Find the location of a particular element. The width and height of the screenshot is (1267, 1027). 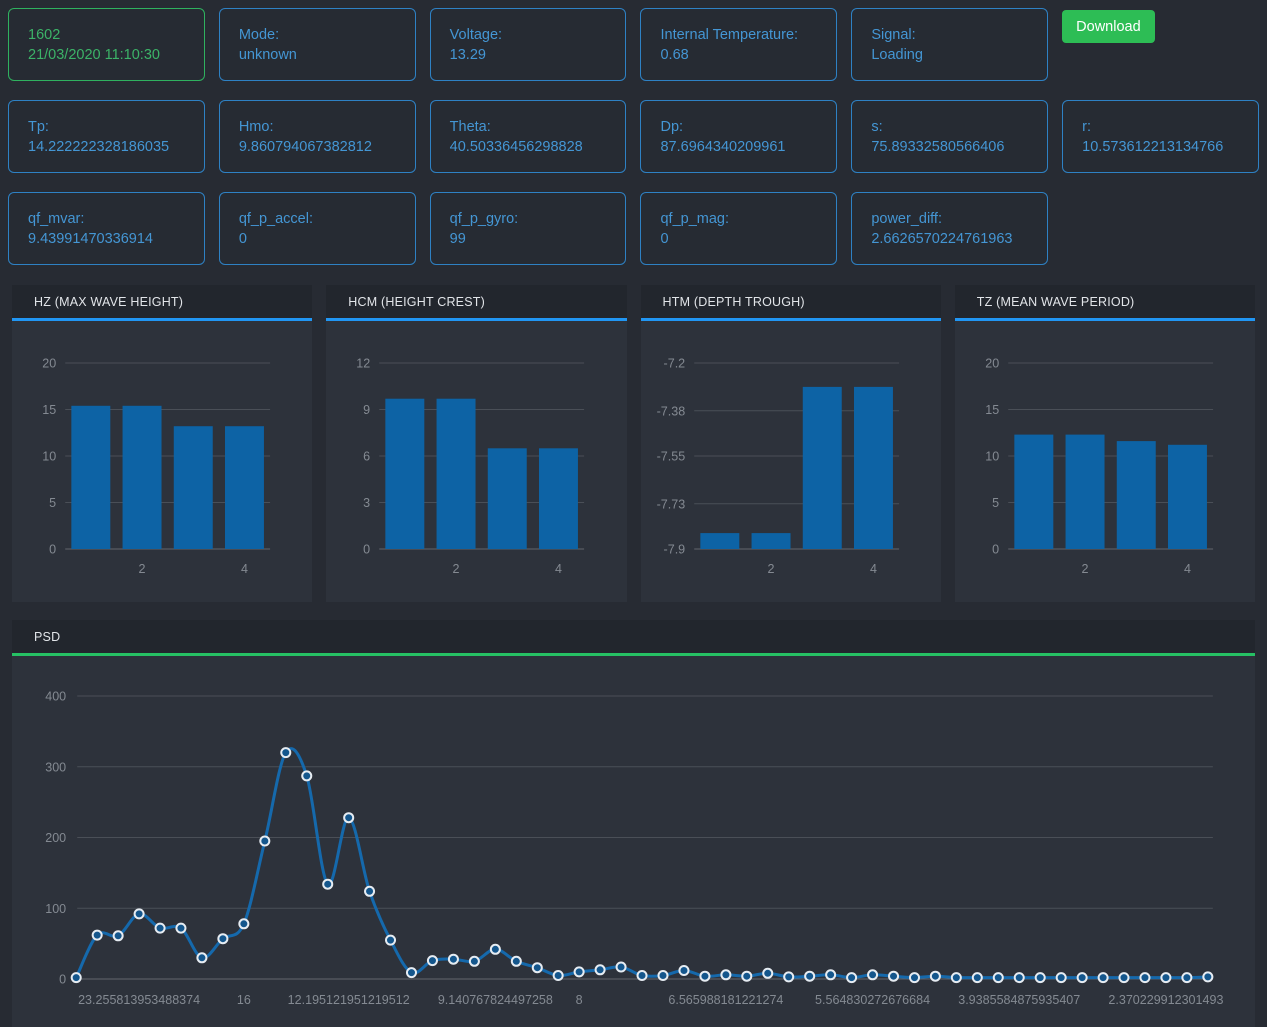

card-internal-temperature: Internal Temperature: 0.68 is located at coordinates (739, 44).